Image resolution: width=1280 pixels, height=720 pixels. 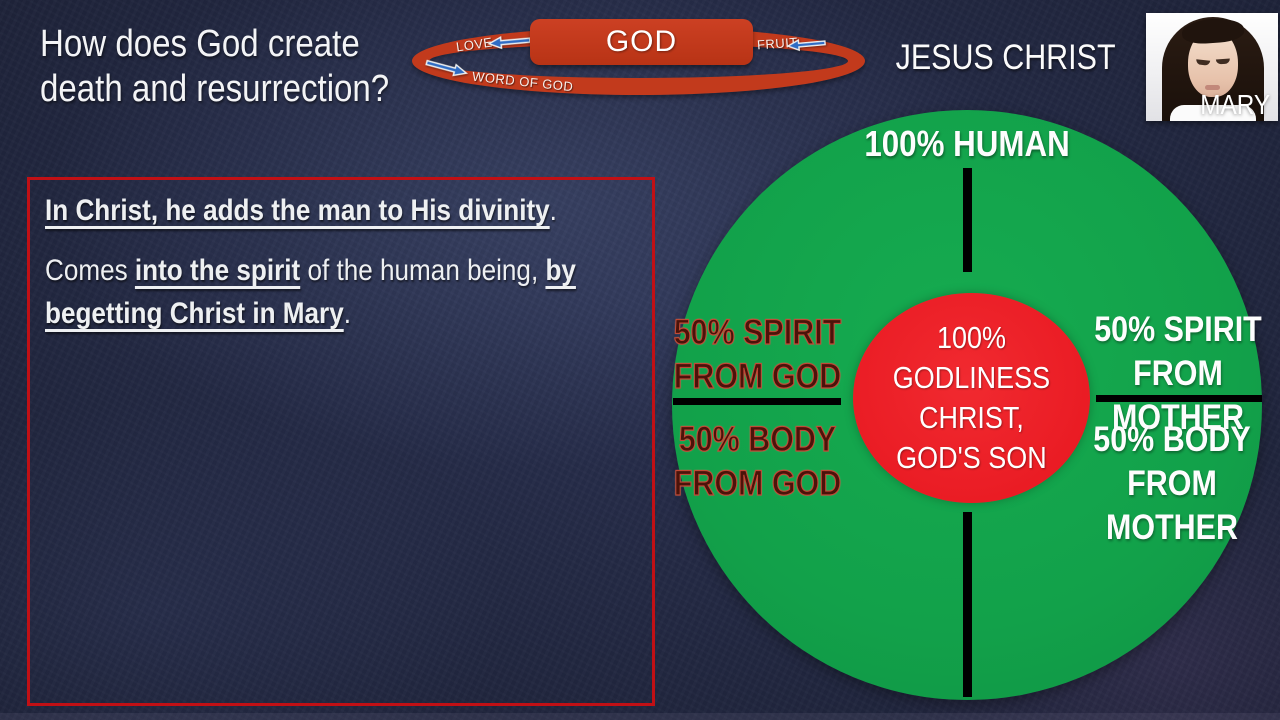 I want to click on godliness-line2: GODLINESS, so click(x=971, y=377).